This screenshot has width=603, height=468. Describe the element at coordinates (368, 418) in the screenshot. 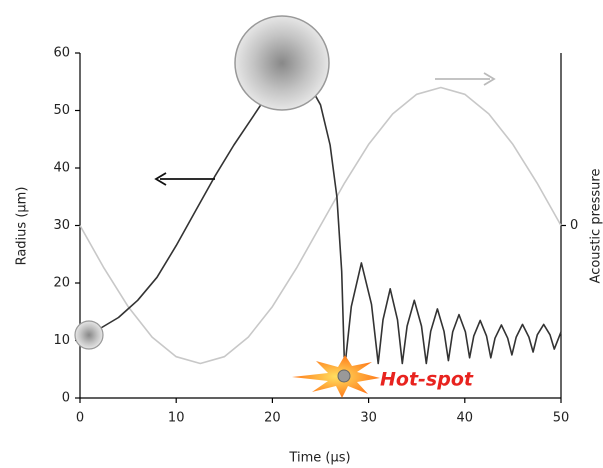

I see `x-tick-label: 30` at that location.